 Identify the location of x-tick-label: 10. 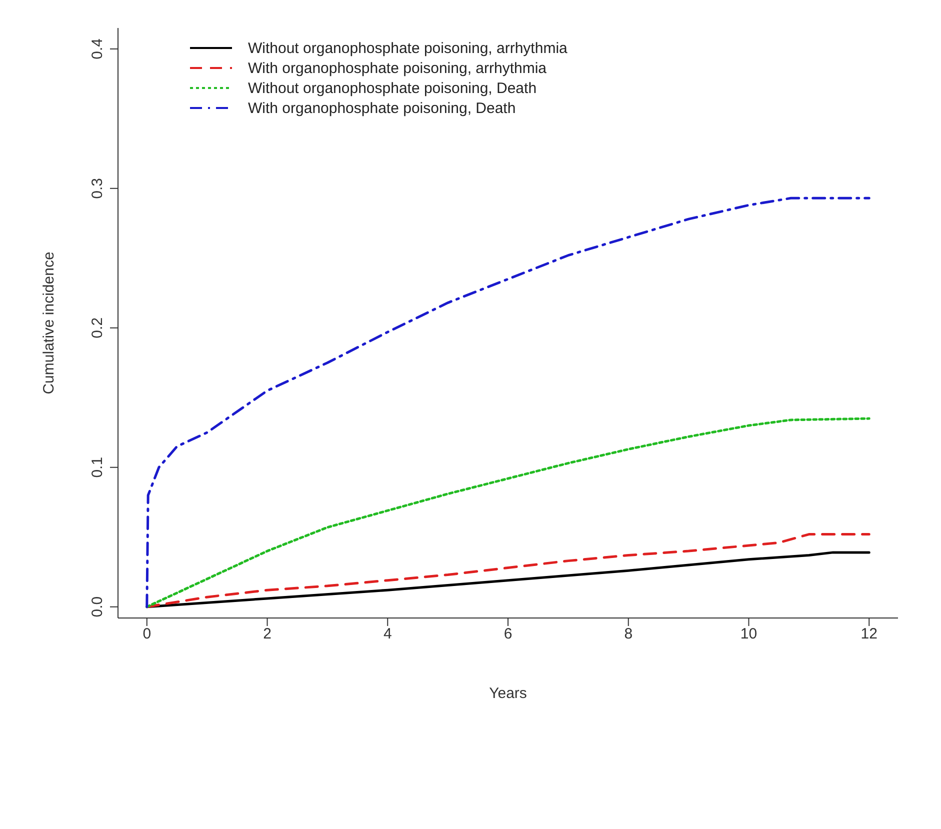
(749, 634).